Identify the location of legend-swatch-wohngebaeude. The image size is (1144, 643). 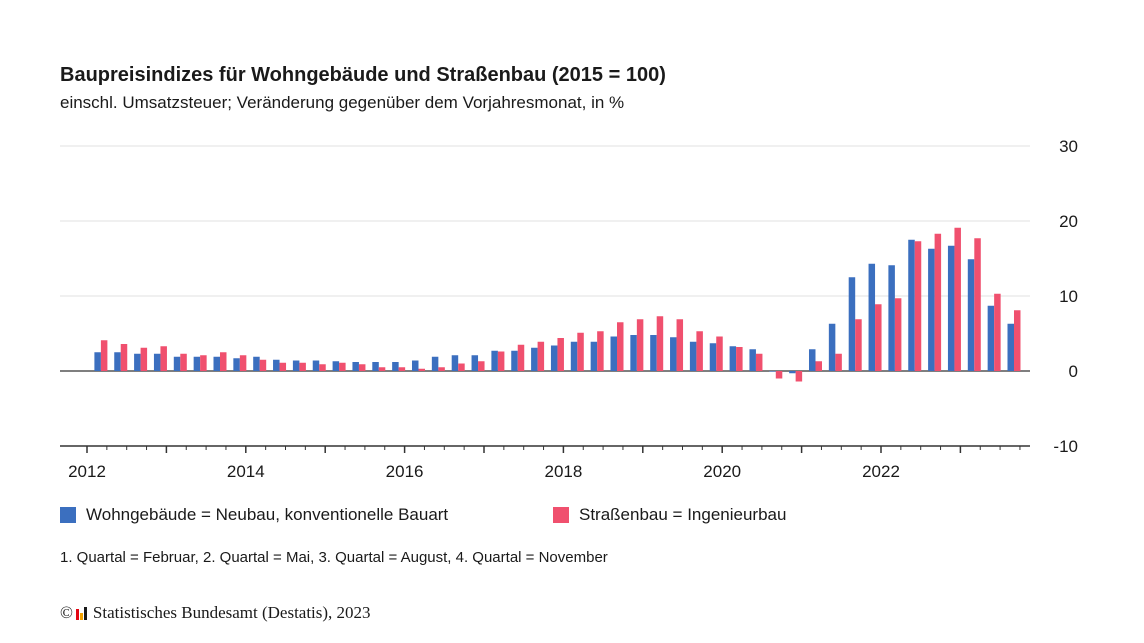
(68, 515).